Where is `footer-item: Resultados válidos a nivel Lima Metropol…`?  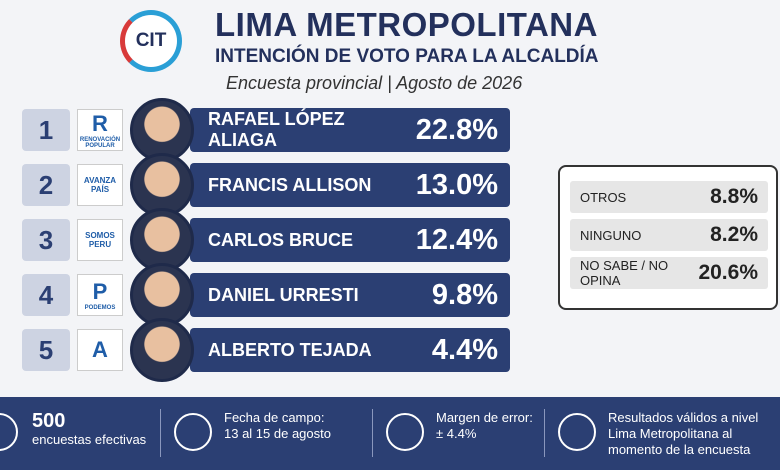
footer-item: Resultados válidos a nivel Lima Metropol… is located at coordinates (694, 434).